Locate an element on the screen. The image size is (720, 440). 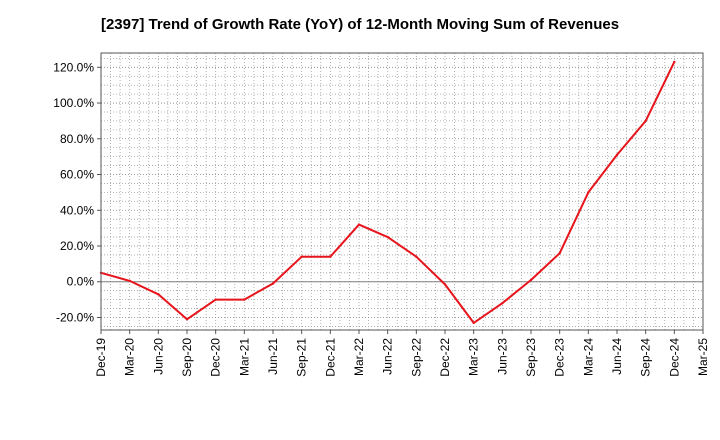
x-tick-label: Jun-20 is located at coordinates (158, 356).